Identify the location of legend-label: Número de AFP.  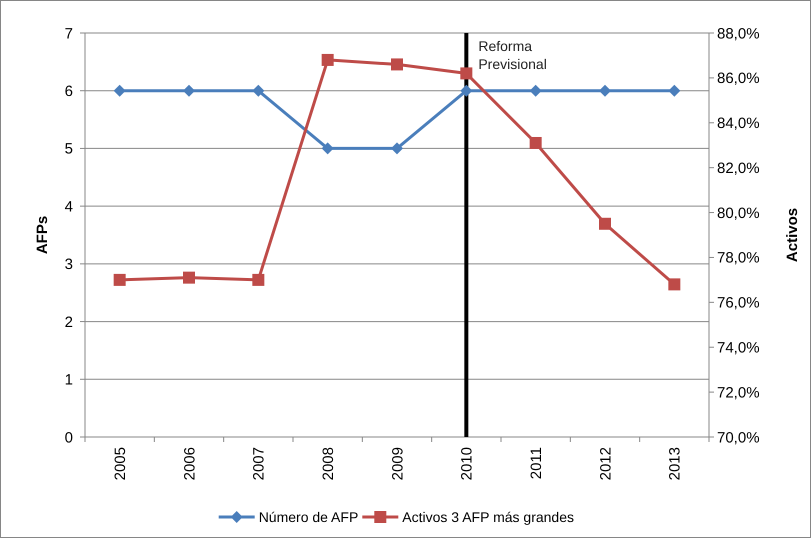
(308, 516).